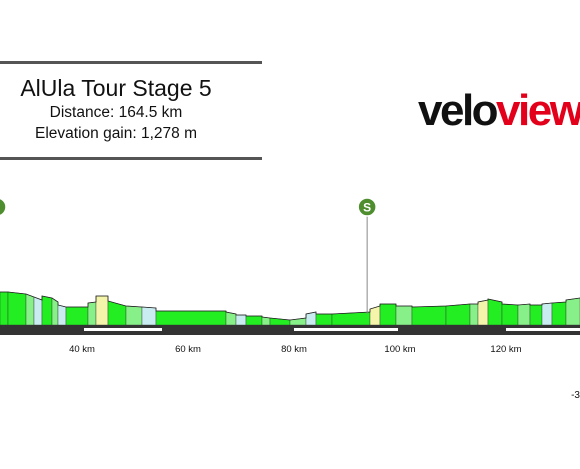  I want to click on profile-base-band, so click(290, 330).